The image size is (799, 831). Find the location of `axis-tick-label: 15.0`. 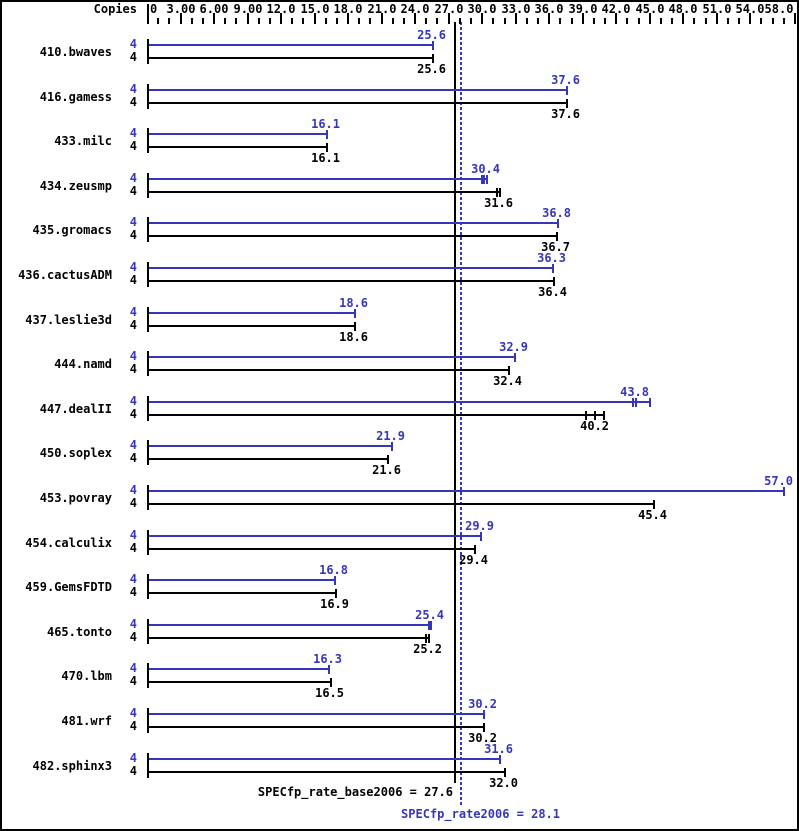

axis-tick-label: 15.0 is located at coordinates (315, 9).